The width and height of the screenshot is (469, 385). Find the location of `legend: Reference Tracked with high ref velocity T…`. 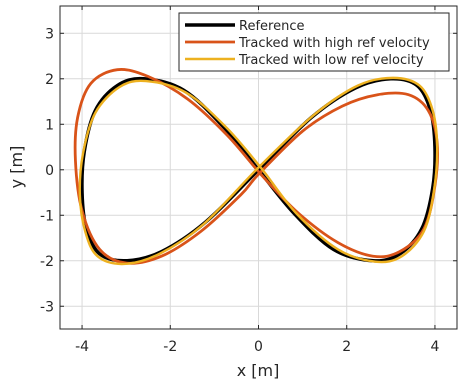

legend: Reference Tracked with high ref velocity T… is located at coordinates (314, 42).